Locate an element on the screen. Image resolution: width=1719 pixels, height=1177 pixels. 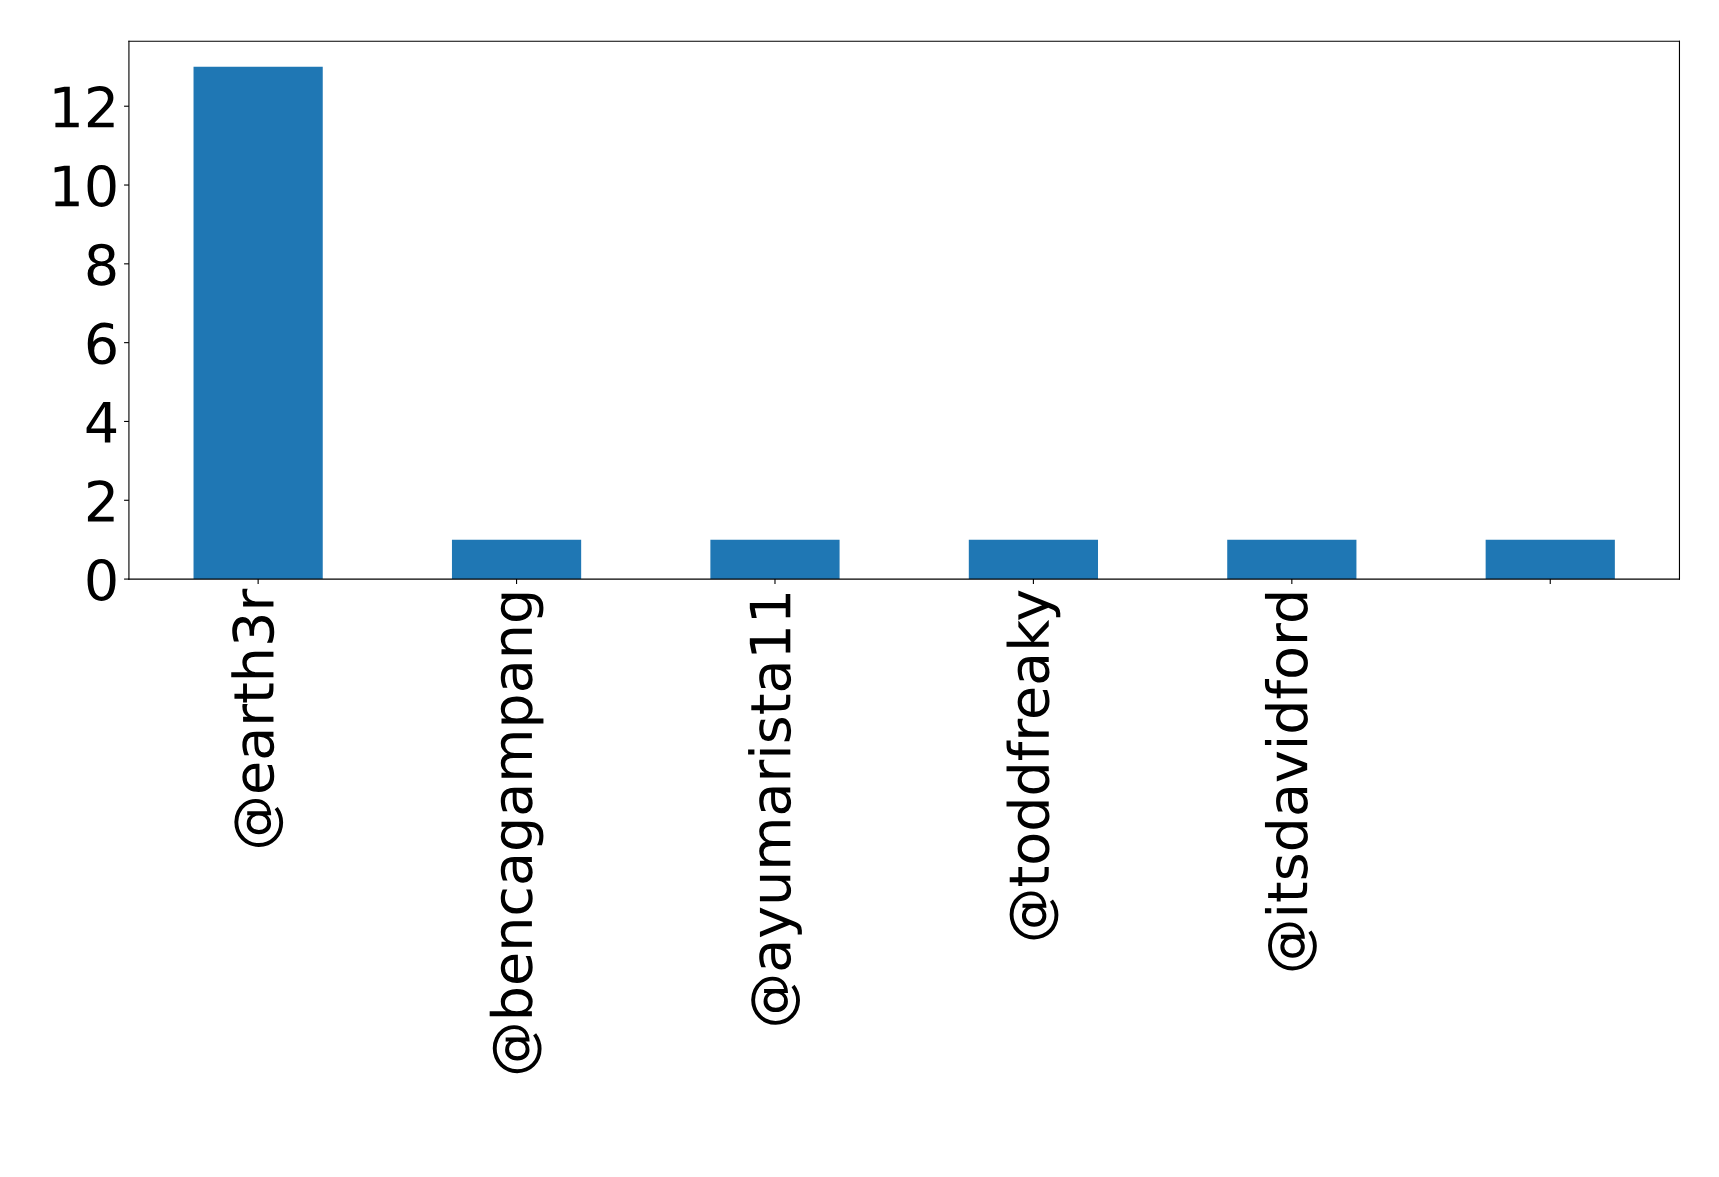
x-tick-label: @ayumarista11 is located at coordinates (775, 809).